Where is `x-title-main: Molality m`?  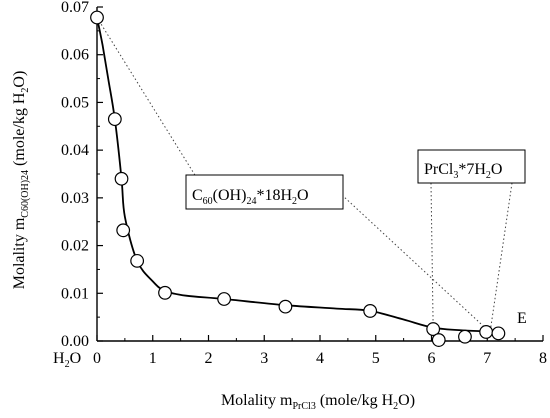
x-title-main: Molality m is located at coordinates (257, 400).